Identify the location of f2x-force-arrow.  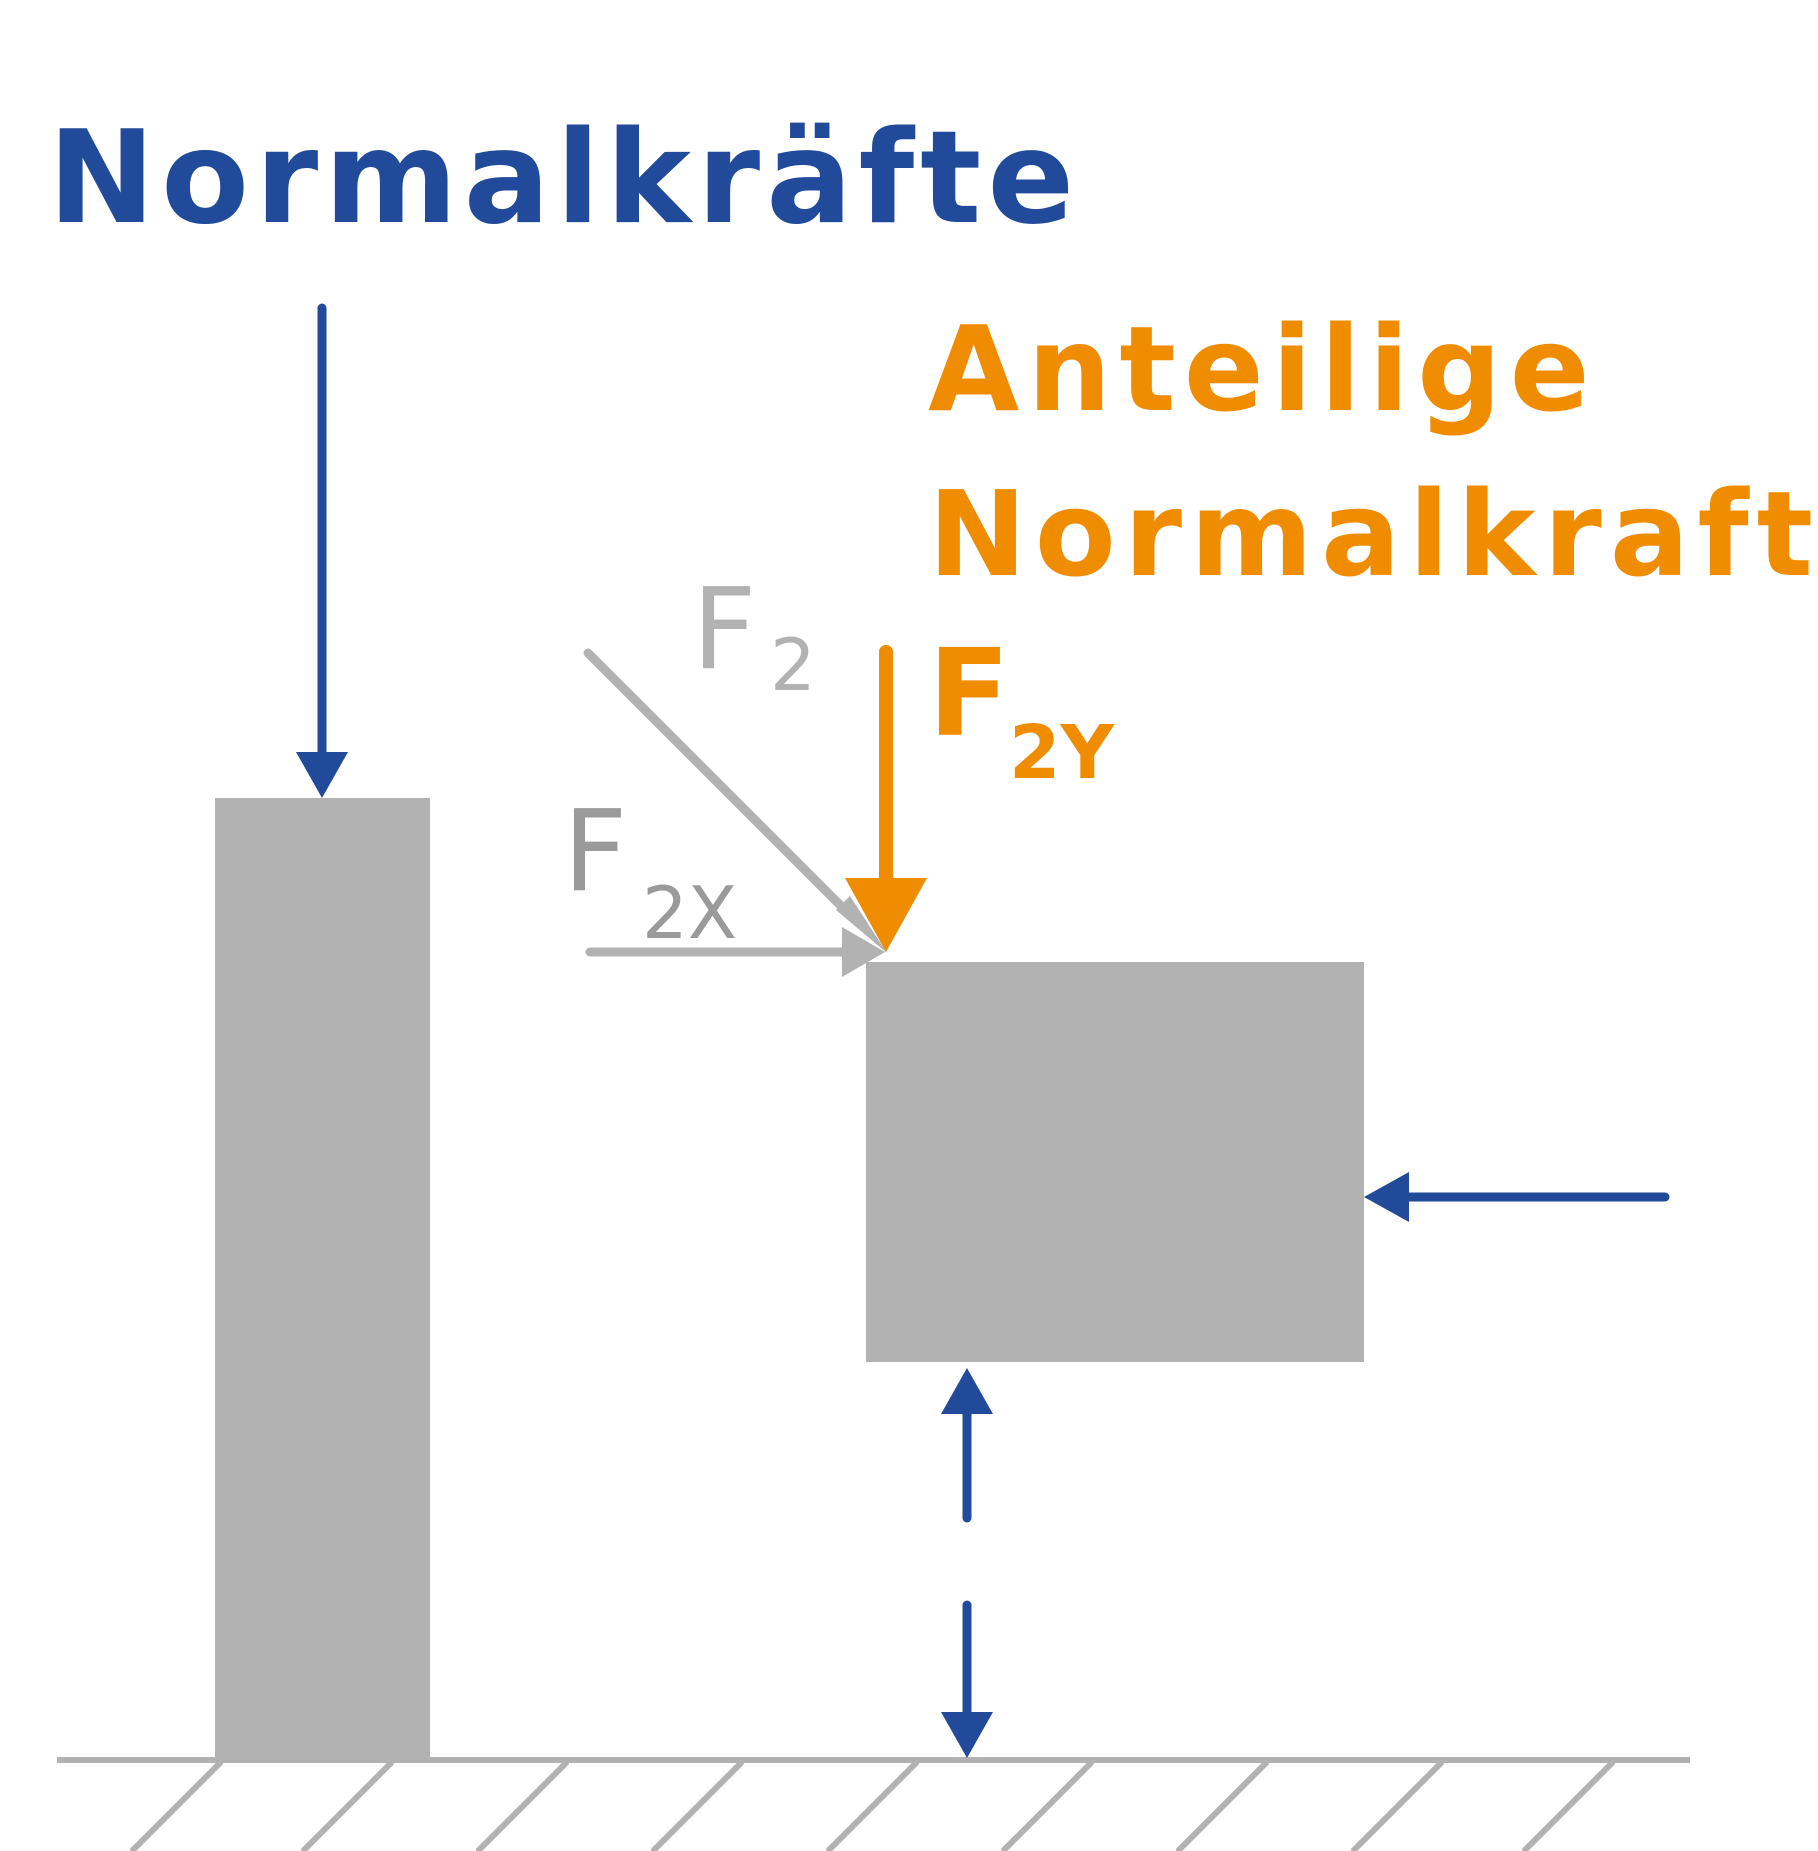
(735, 952).